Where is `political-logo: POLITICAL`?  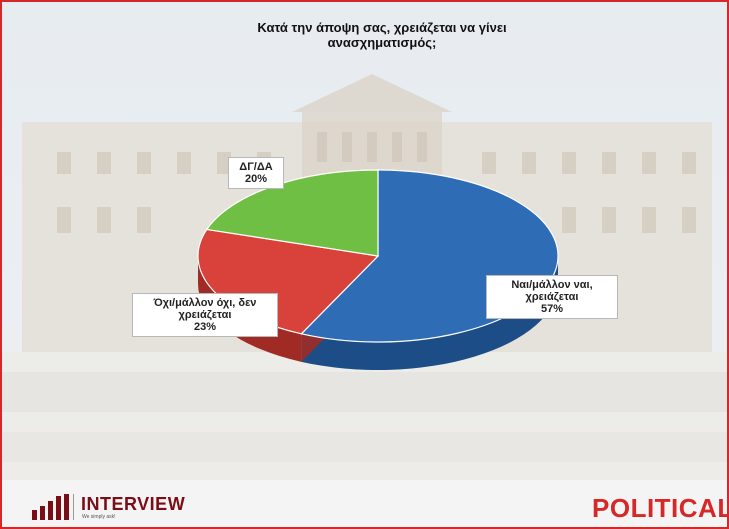
political-logo: POLITICAL is located at coordinates (660, 508).